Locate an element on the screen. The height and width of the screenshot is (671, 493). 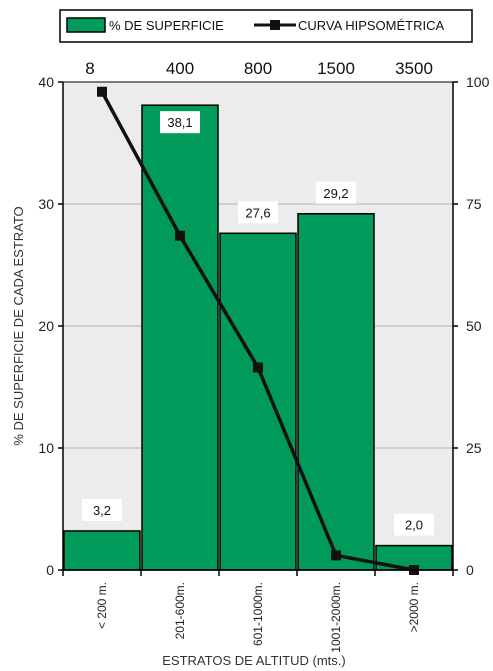
y-tick-label: 10 is located at coordinates (46, 448).